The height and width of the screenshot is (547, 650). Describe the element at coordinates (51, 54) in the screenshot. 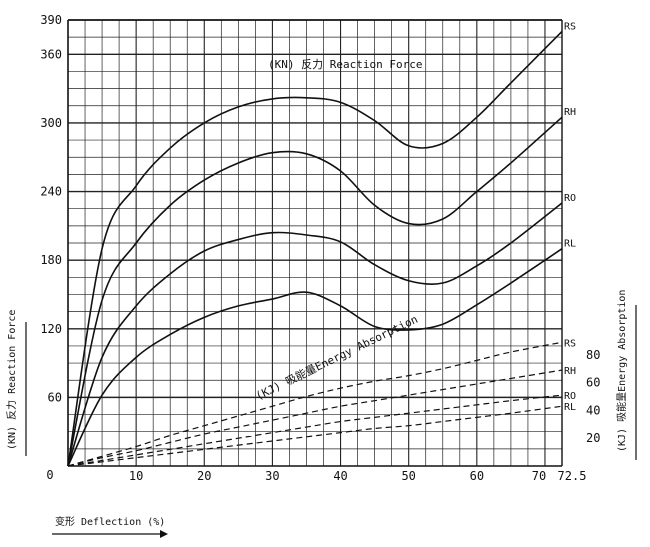

I see `y-tick-label-left: 360` at that location.